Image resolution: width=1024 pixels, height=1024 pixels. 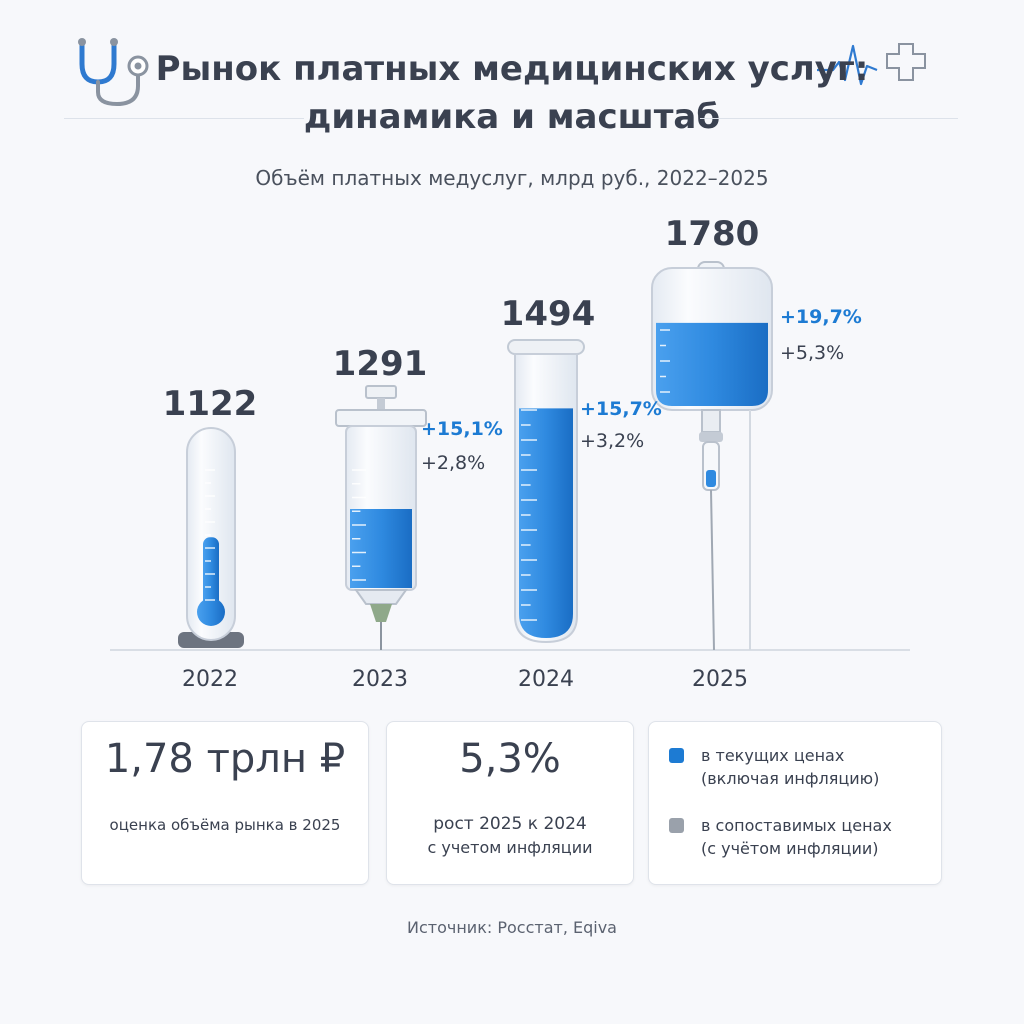 I want to click on bar-2025, so click(x=712, y=456).